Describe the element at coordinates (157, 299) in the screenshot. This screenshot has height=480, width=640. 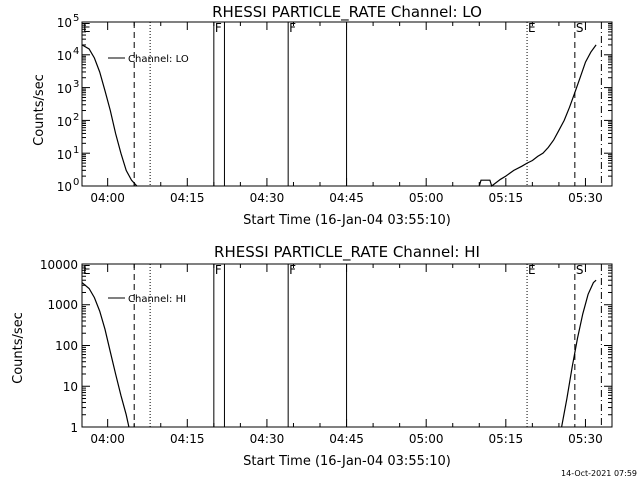
I see `legend-label-hi: Channel: HI` at that location.